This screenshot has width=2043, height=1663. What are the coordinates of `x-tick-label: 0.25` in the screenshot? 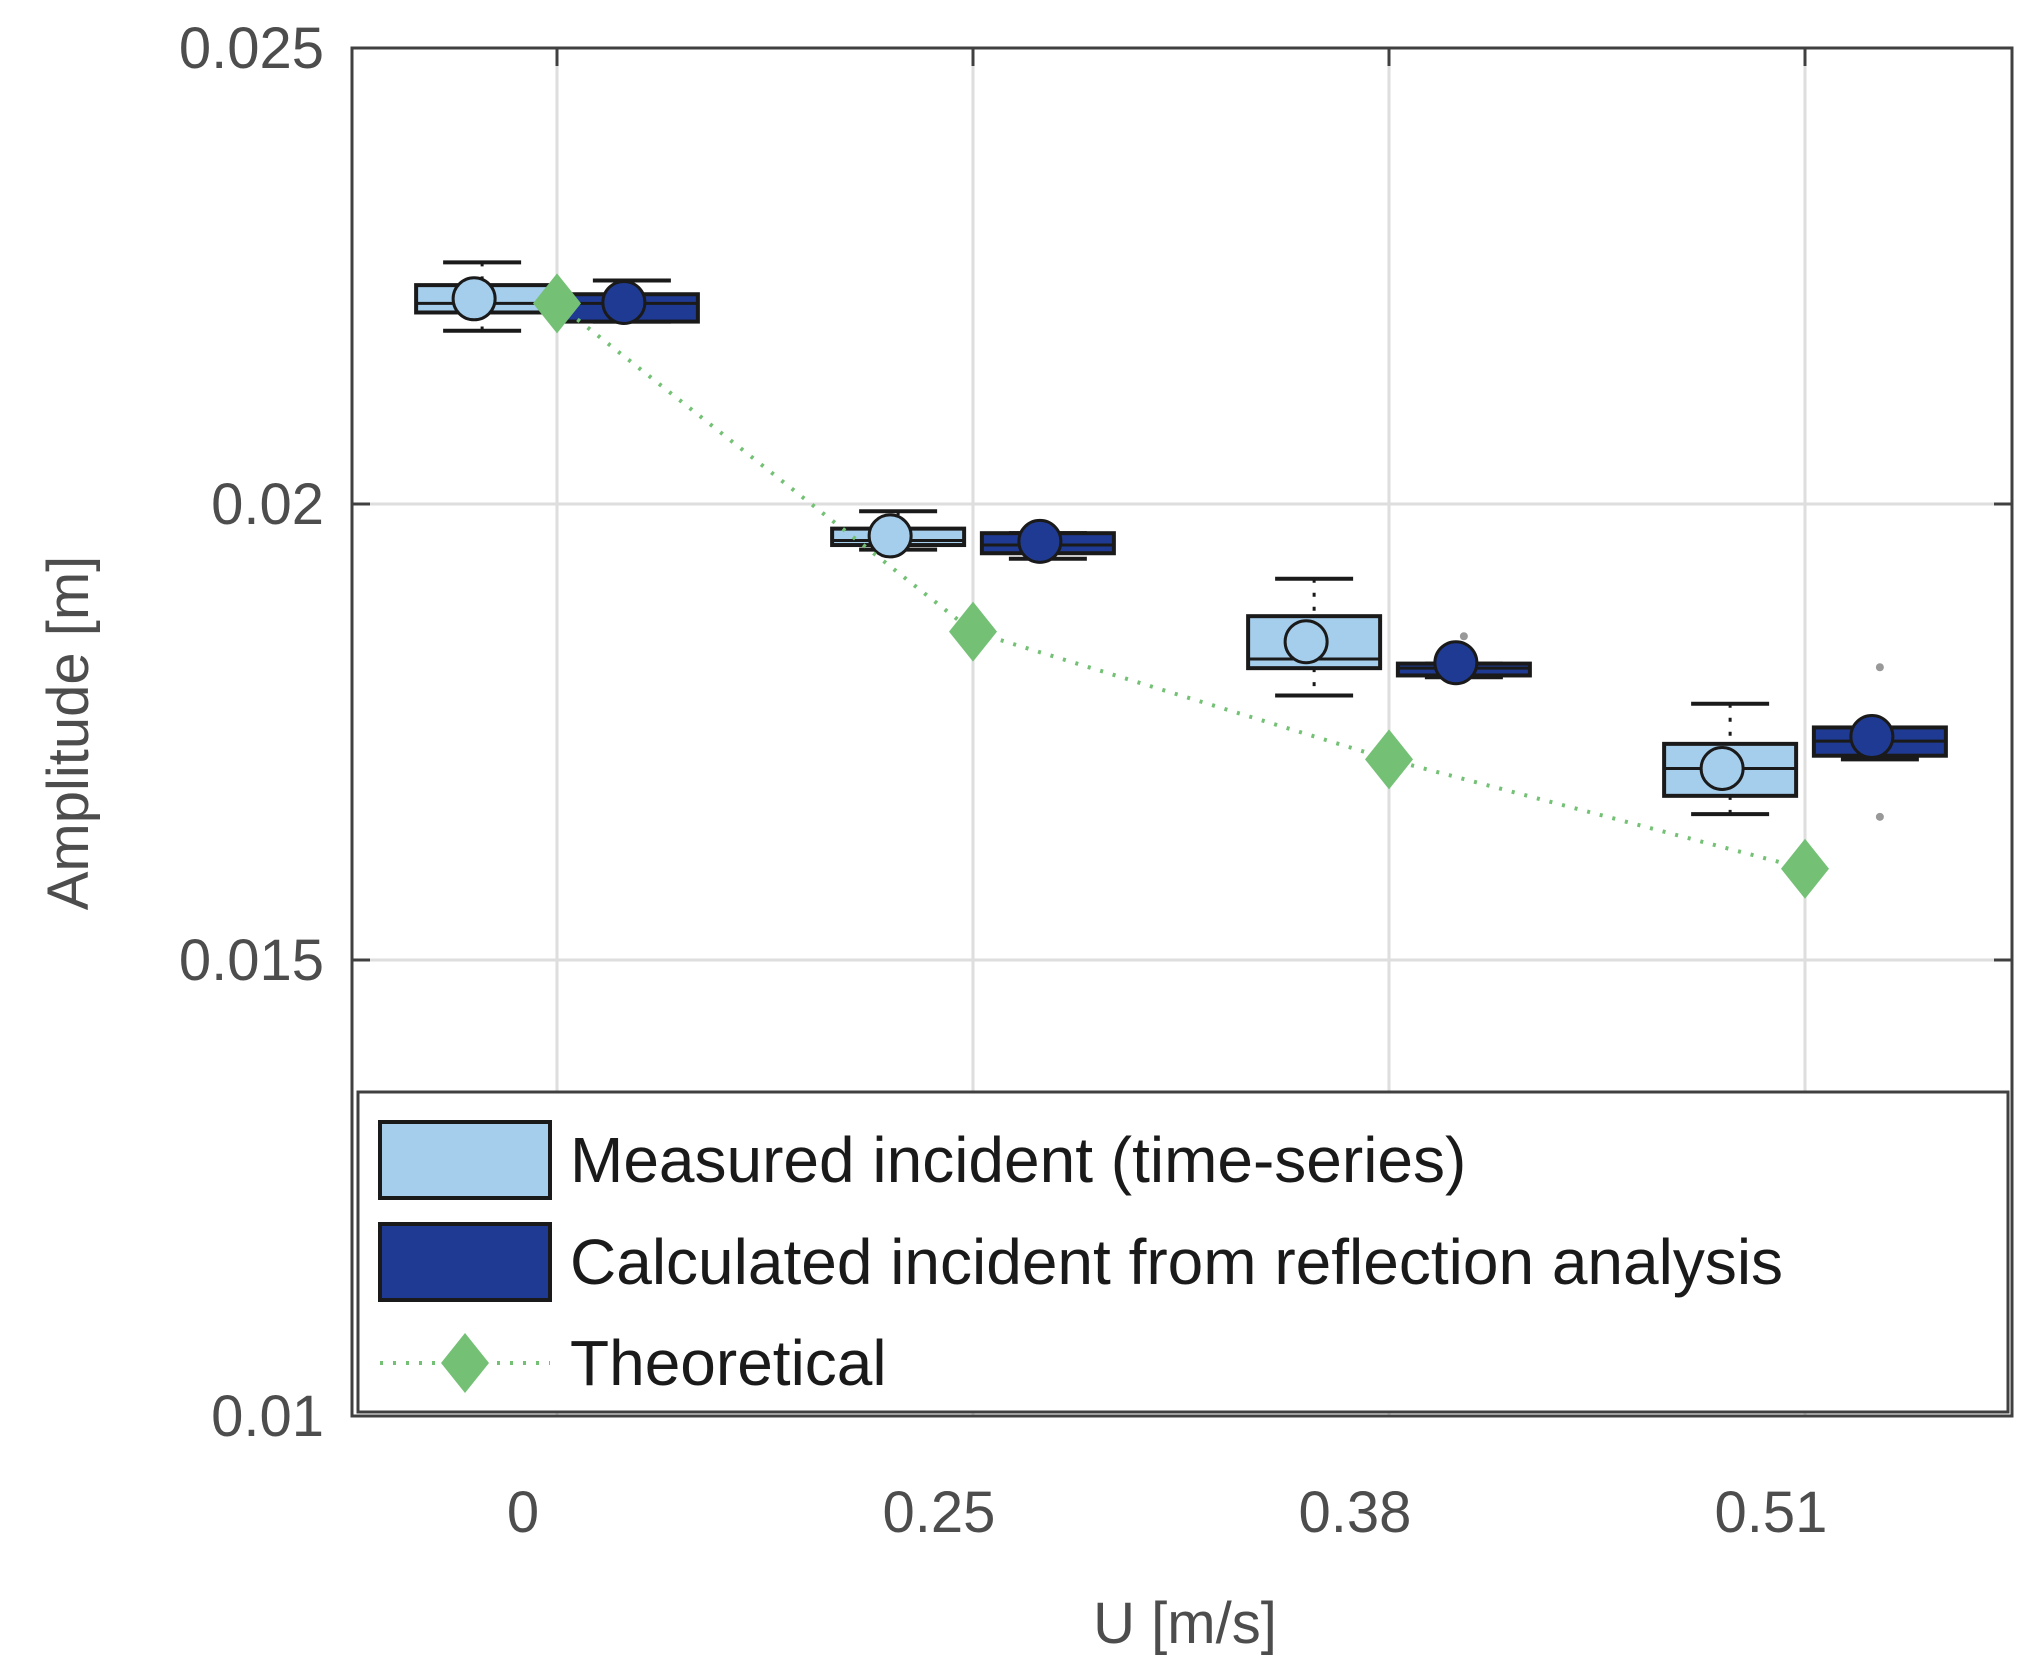 It's located at (939, 1512).